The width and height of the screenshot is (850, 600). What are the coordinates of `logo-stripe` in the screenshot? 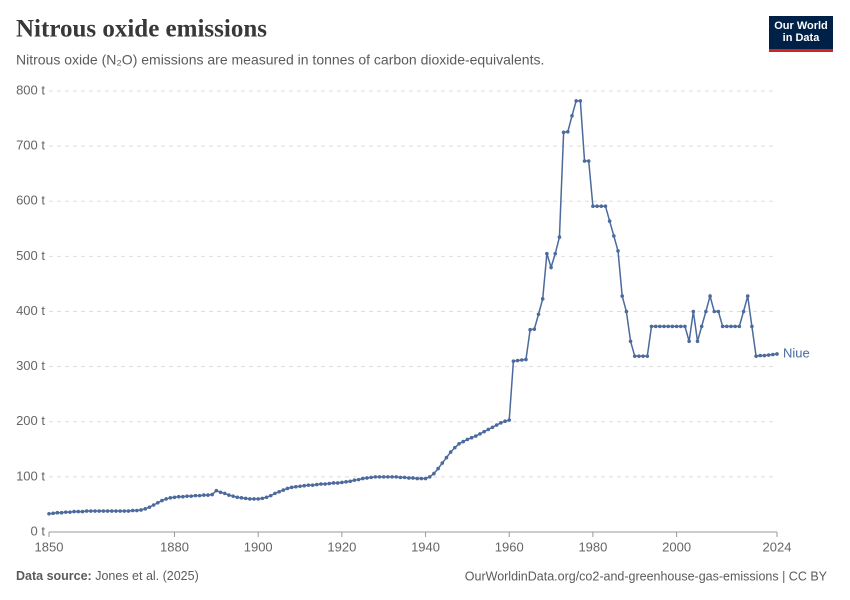 It's located at (801, 50).